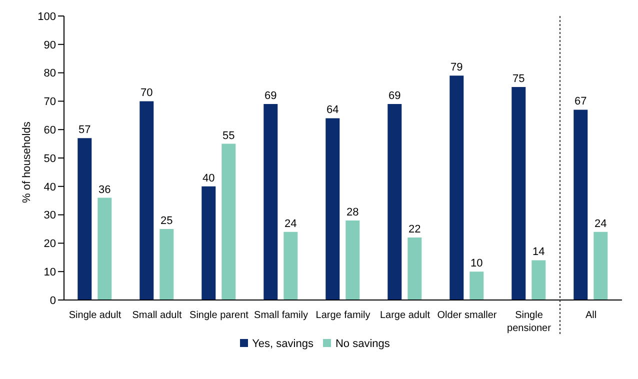 This screenshot has height=379, width=638. I want to click on data-label: 70, so click(146, 93).